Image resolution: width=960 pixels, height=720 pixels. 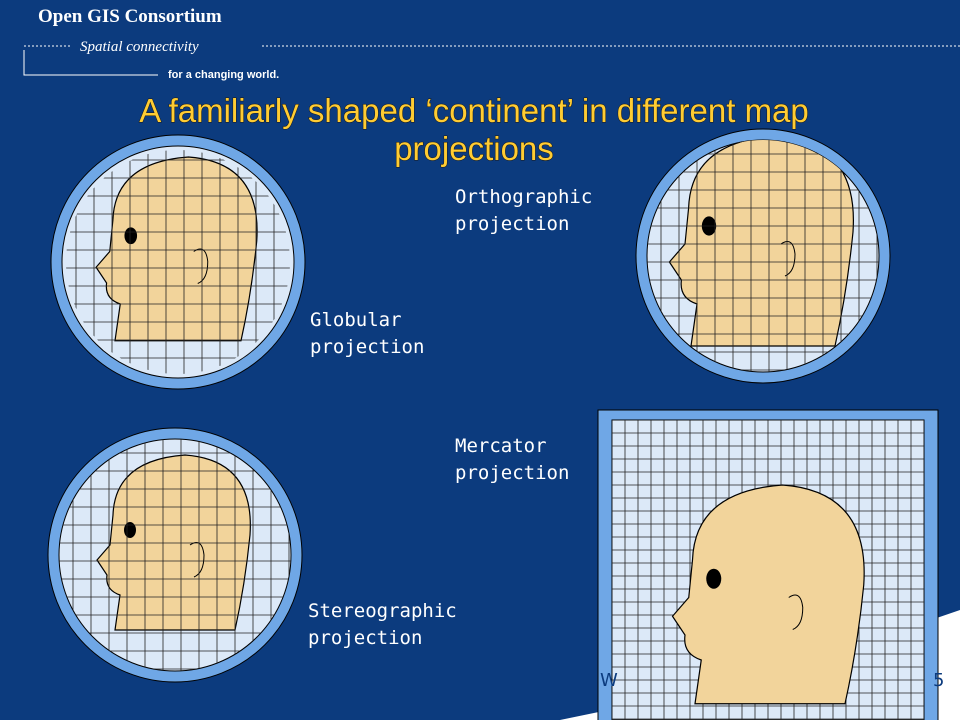 What do you see at coordinates (139, 47) in the screenshot?
I see `tagline: Spatial connectivity` at bounding box center [139, 47].